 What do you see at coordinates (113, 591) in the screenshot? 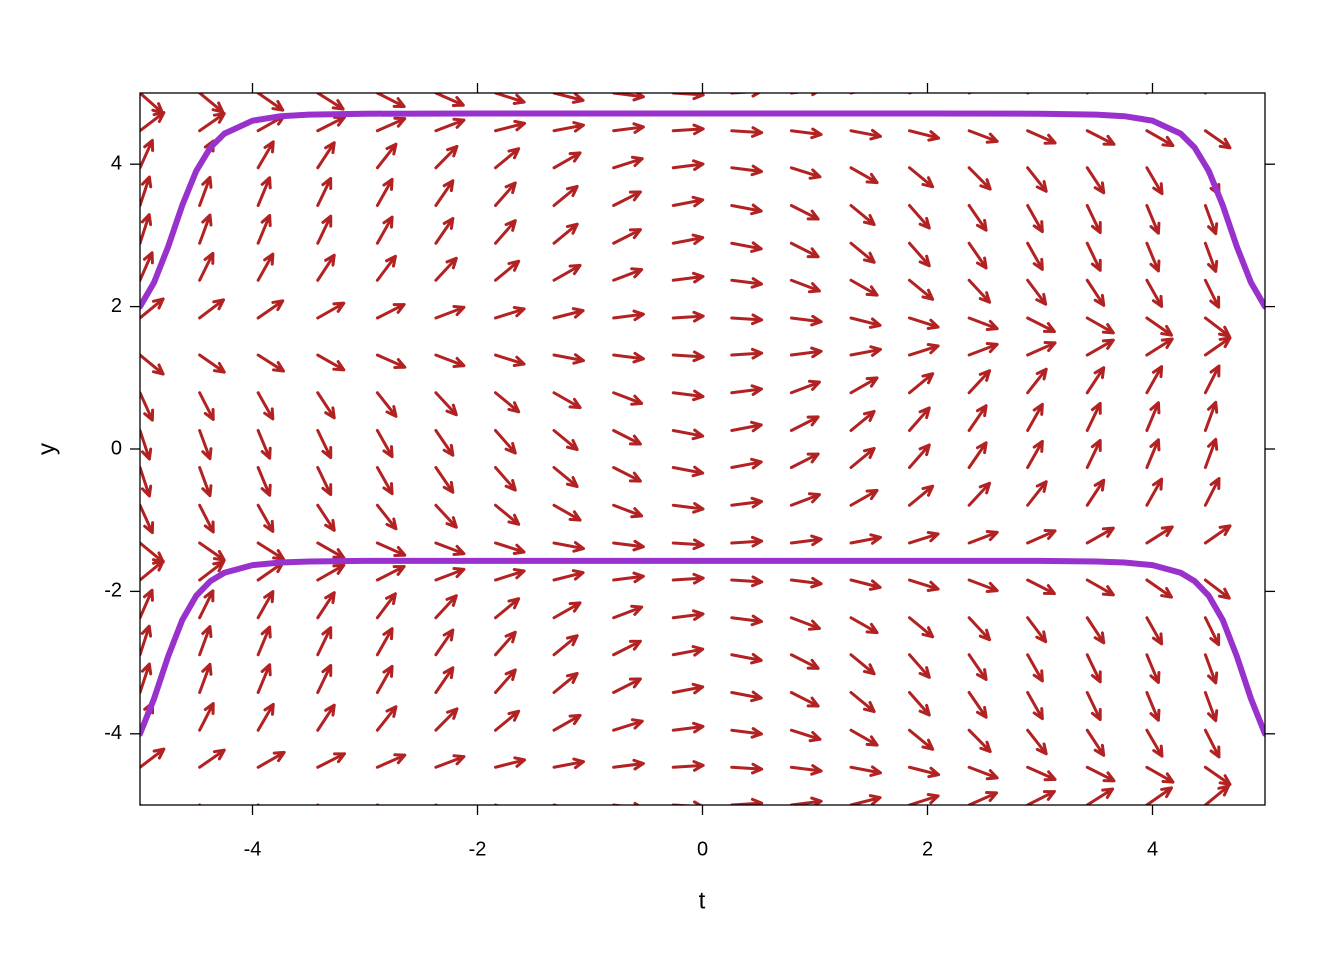
I see `y-tick-label: -2` at bounding box center [113, 591].